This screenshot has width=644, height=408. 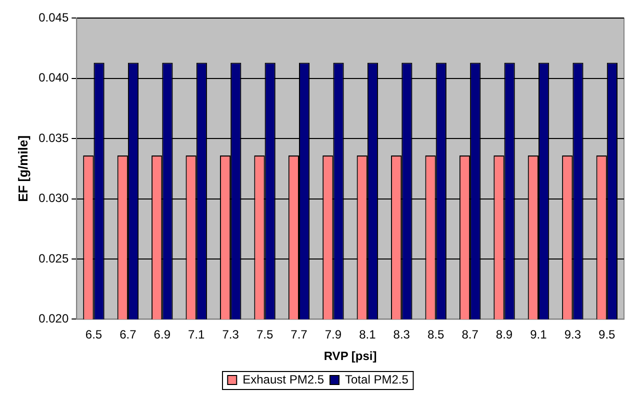 What do you see at coordinates (53, 258) in the screenshot?
I see `y-tick-label: 0.025` at bounding box center [53, 258].